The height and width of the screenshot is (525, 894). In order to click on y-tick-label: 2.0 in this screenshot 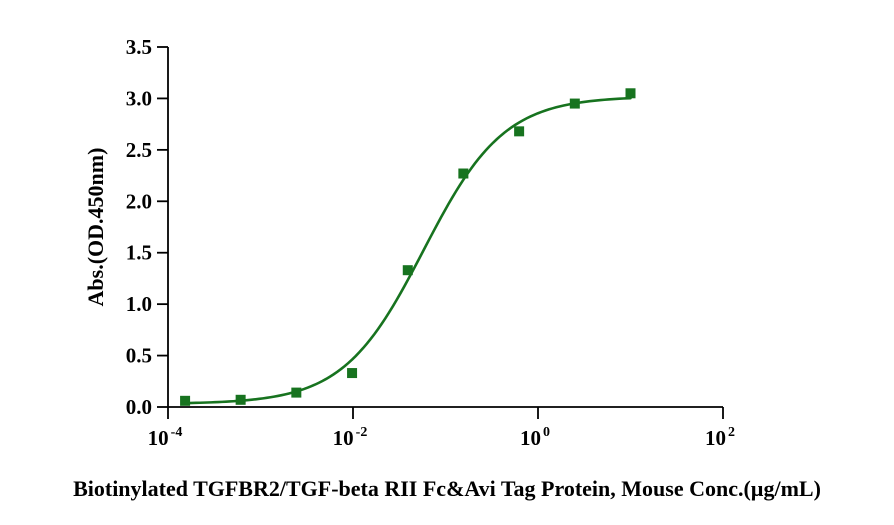, I will do `click(139, 201)`.